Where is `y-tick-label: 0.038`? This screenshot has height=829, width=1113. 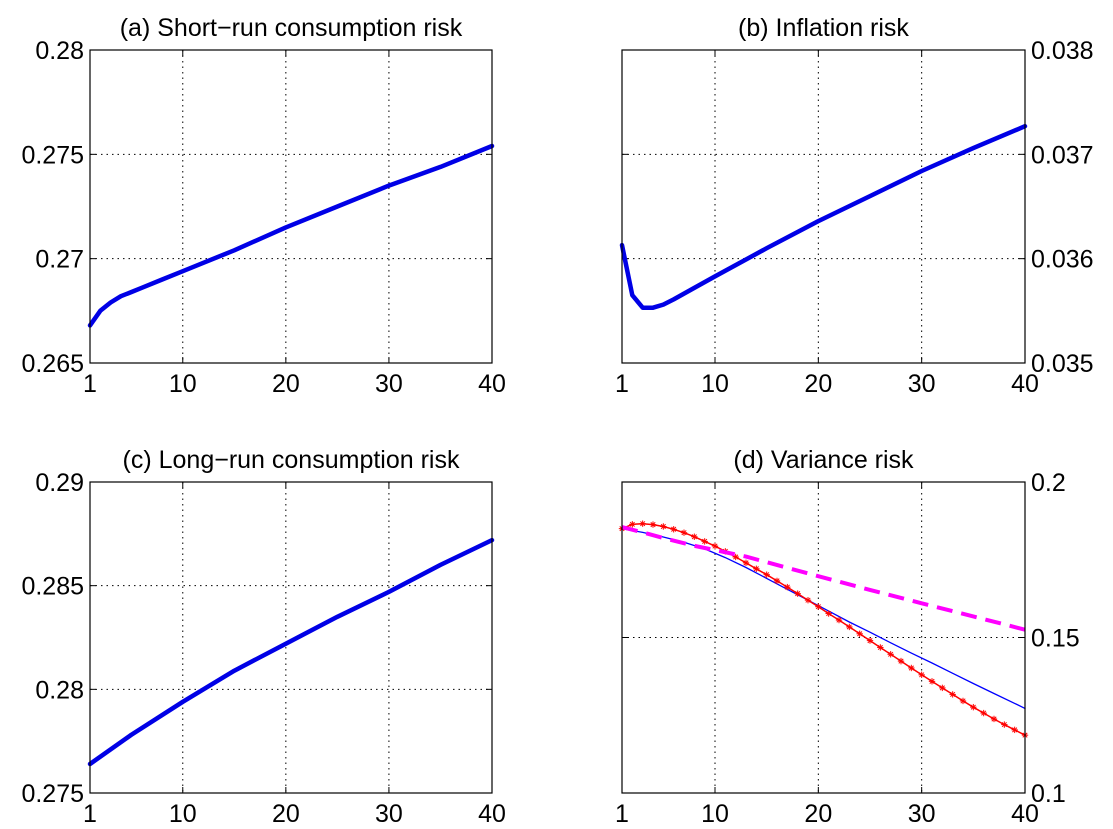
y-tick-label: 0.038 is located at coordinates (1062, 51).